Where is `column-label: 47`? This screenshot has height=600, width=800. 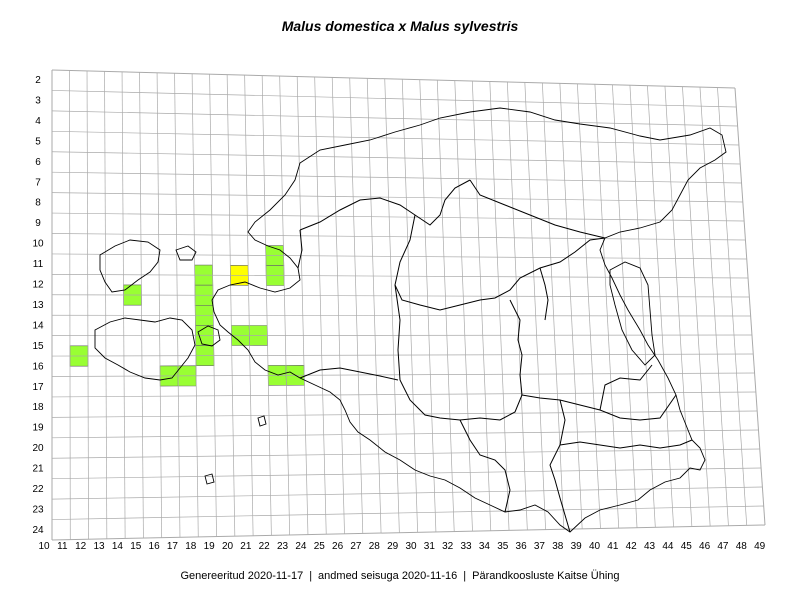
column-label: 47 is located at coordinates (723, 546).